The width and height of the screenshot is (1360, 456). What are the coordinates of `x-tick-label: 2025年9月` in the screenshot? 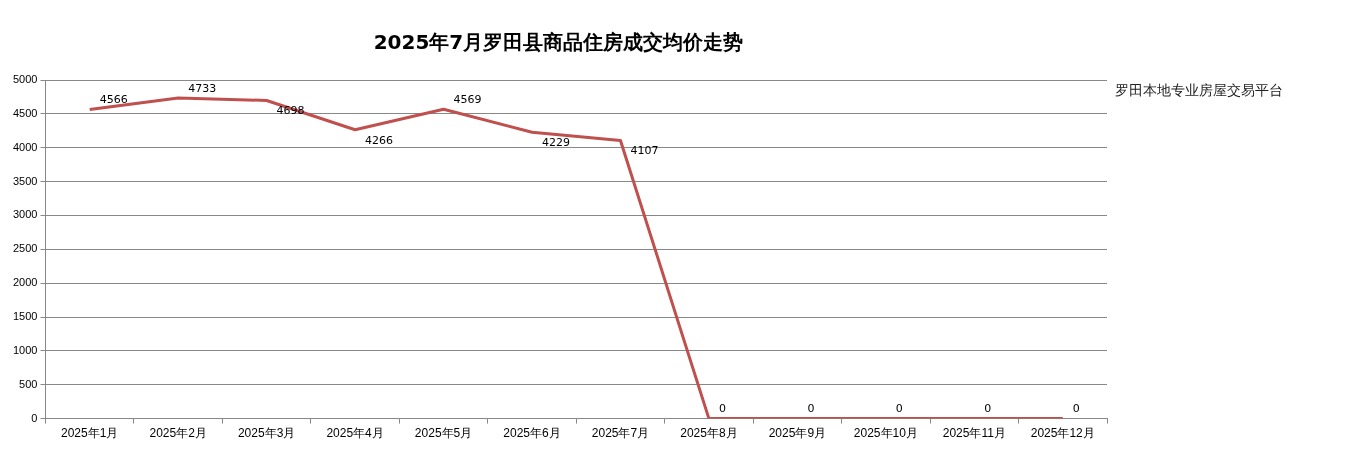 It's located at (797, 433).